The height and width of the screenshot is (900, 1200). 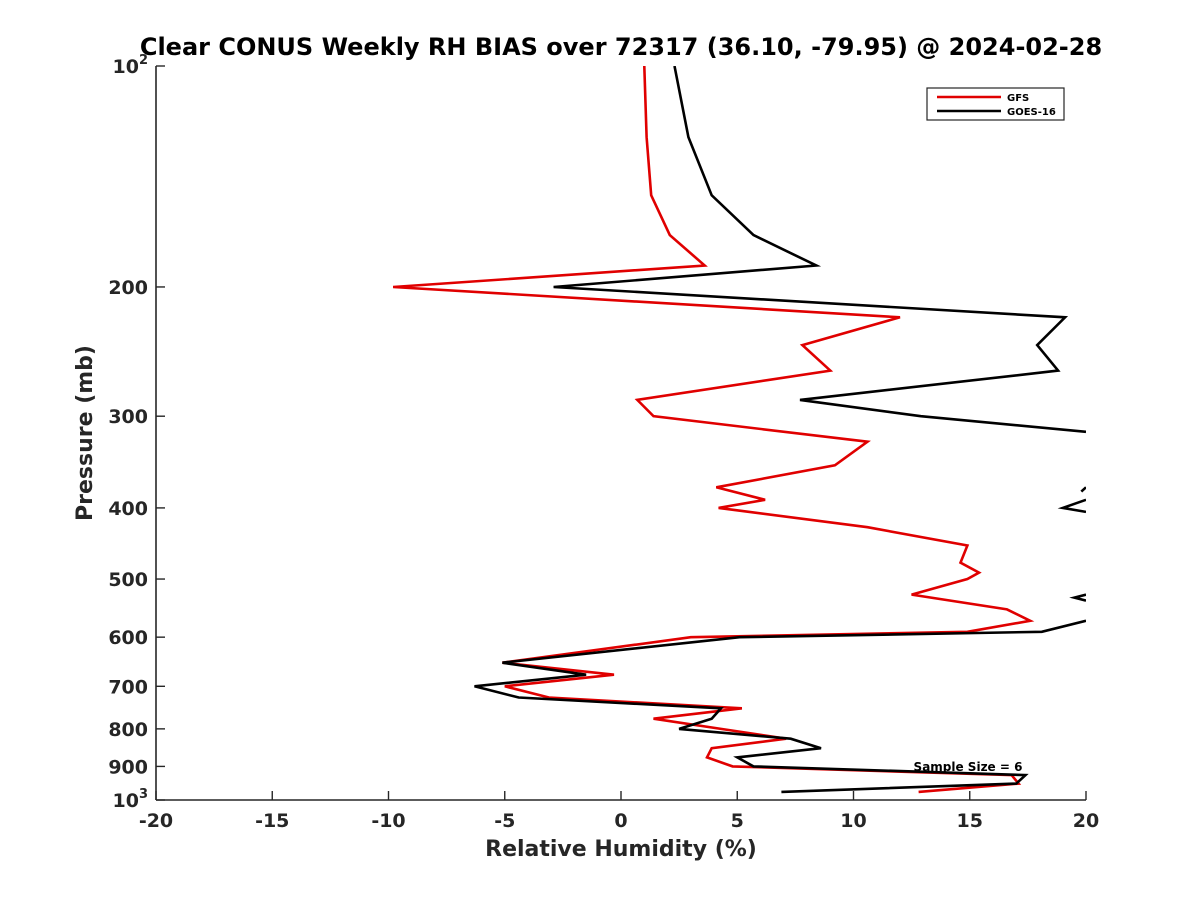 What do you see at coordinates (621, 849) in the screenshot?
I see `x-axis-label: Relative Humidity (%)` at bounding box center [621, 849].